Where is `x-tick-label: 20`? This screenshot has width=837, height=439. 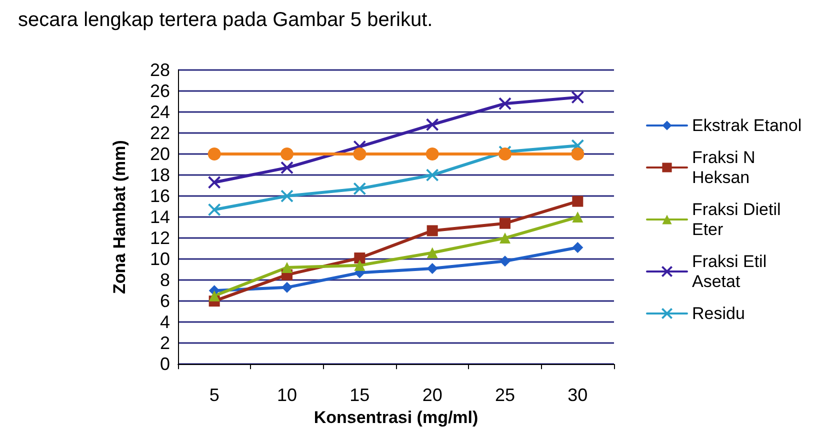 x-tick-label: 20 is located at coordinates (432, 395).